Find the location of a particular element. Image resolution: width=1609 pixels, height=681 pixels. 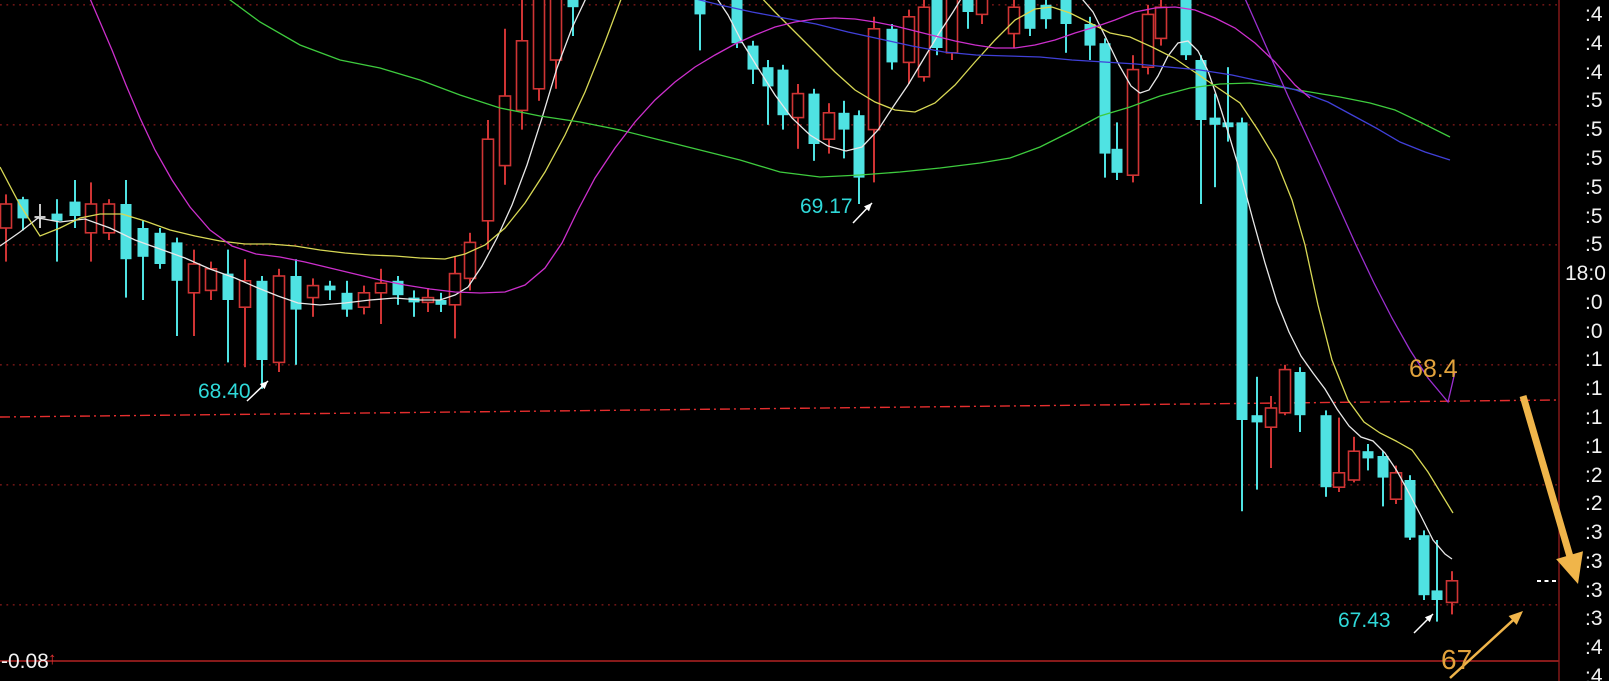

down-trend-arrowhead is located at coordinates (1569, 567).